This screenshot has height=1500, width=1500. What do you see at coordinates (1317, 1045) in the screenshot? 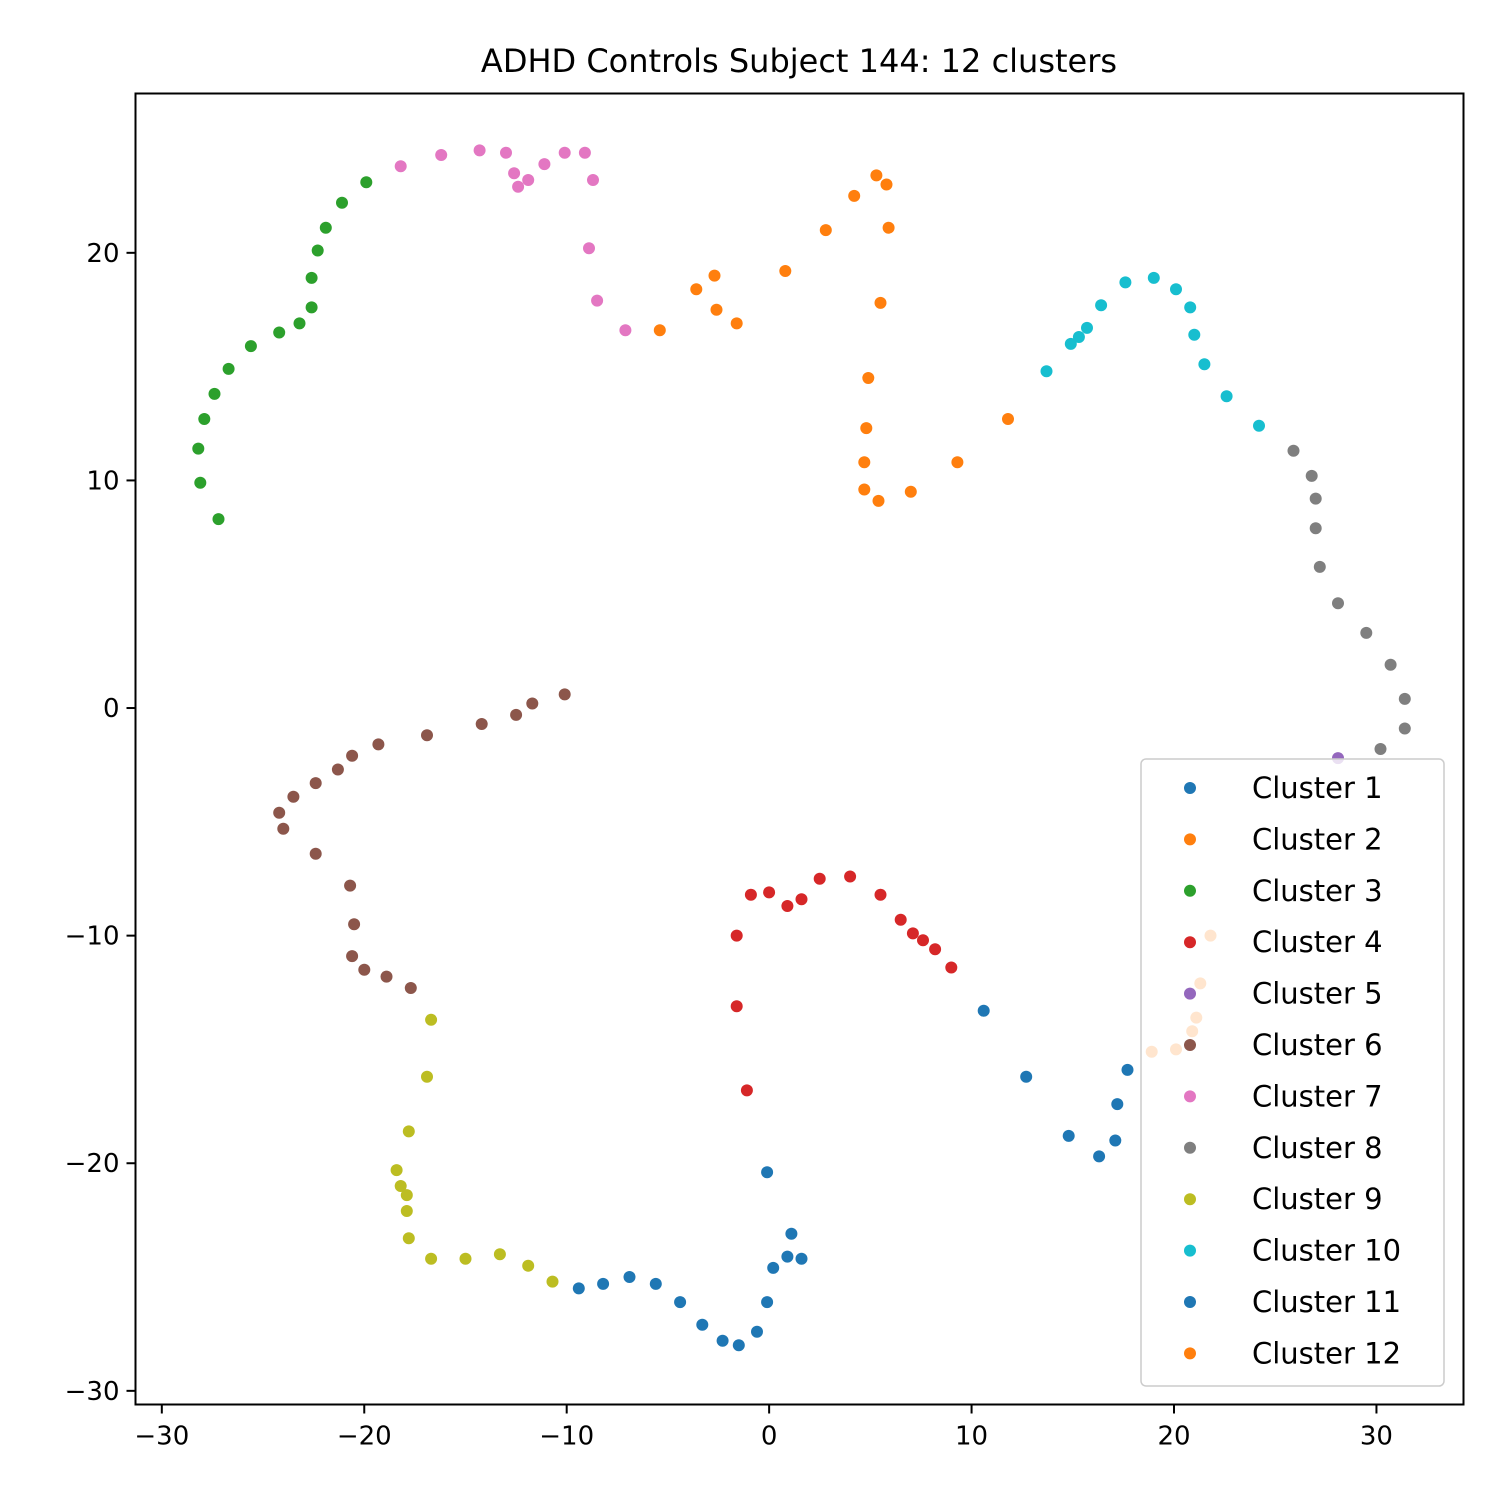
I see `legend-label: Cluster 6` at bounding box center [1317, 1045].